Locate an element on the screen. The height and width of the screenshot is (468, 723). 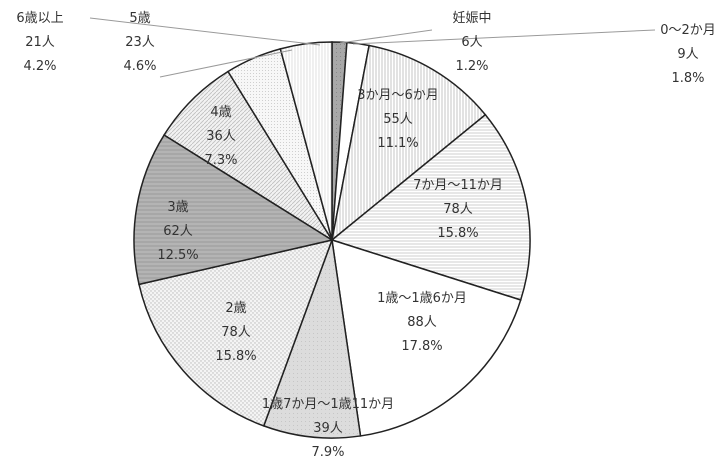
slice-count-1: 9人 is located at coordinates (687, 54).